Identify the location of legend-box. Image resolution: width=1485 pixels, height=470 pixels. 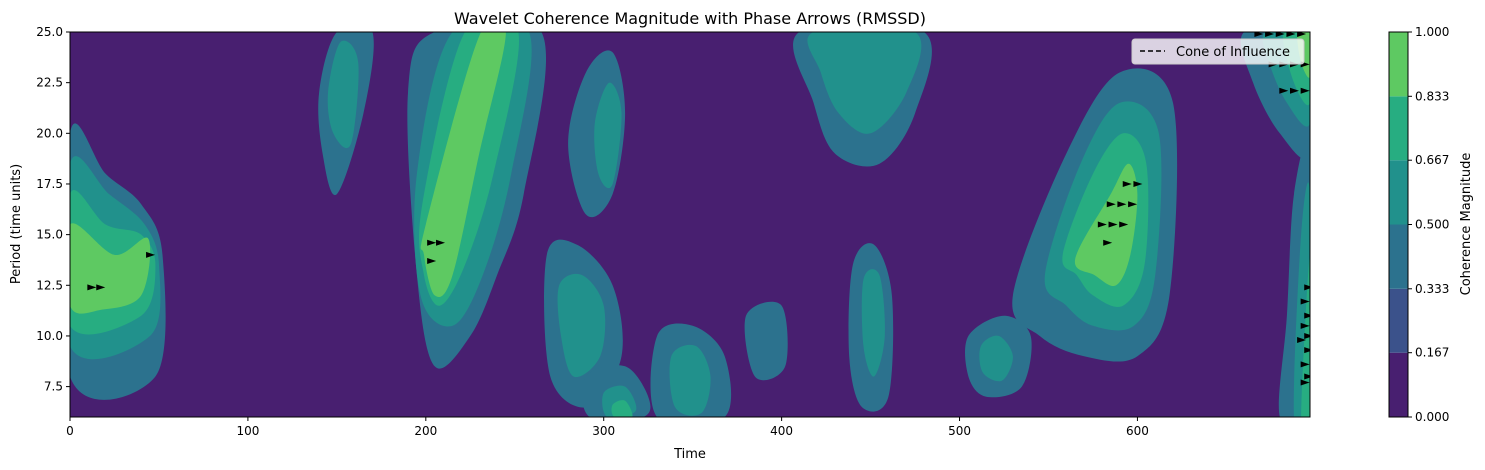
(1218, 51).